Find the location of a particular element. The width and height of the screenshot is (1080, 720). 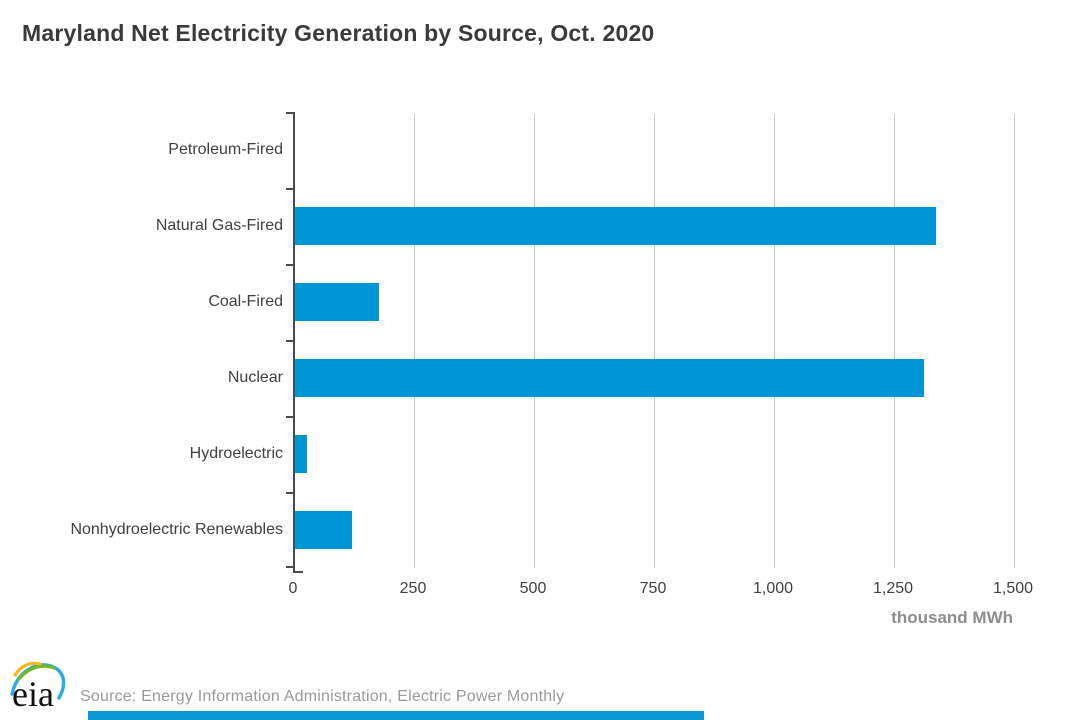

bottom-progress-strip is located at coordinates (396, 715).